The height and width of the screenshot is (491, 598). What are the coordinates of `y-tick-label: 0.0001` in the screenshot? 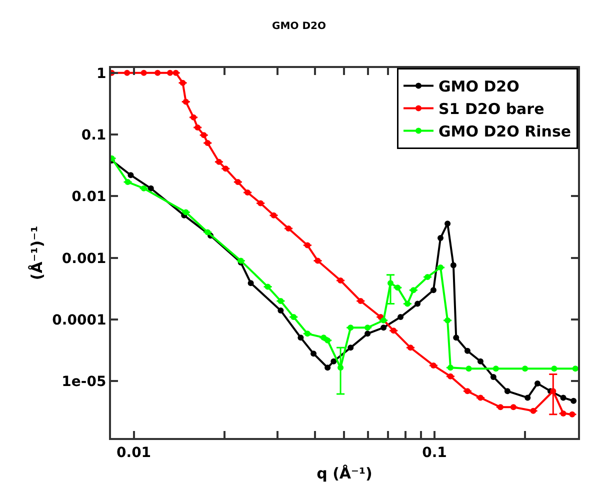 It's located at (79, 320).